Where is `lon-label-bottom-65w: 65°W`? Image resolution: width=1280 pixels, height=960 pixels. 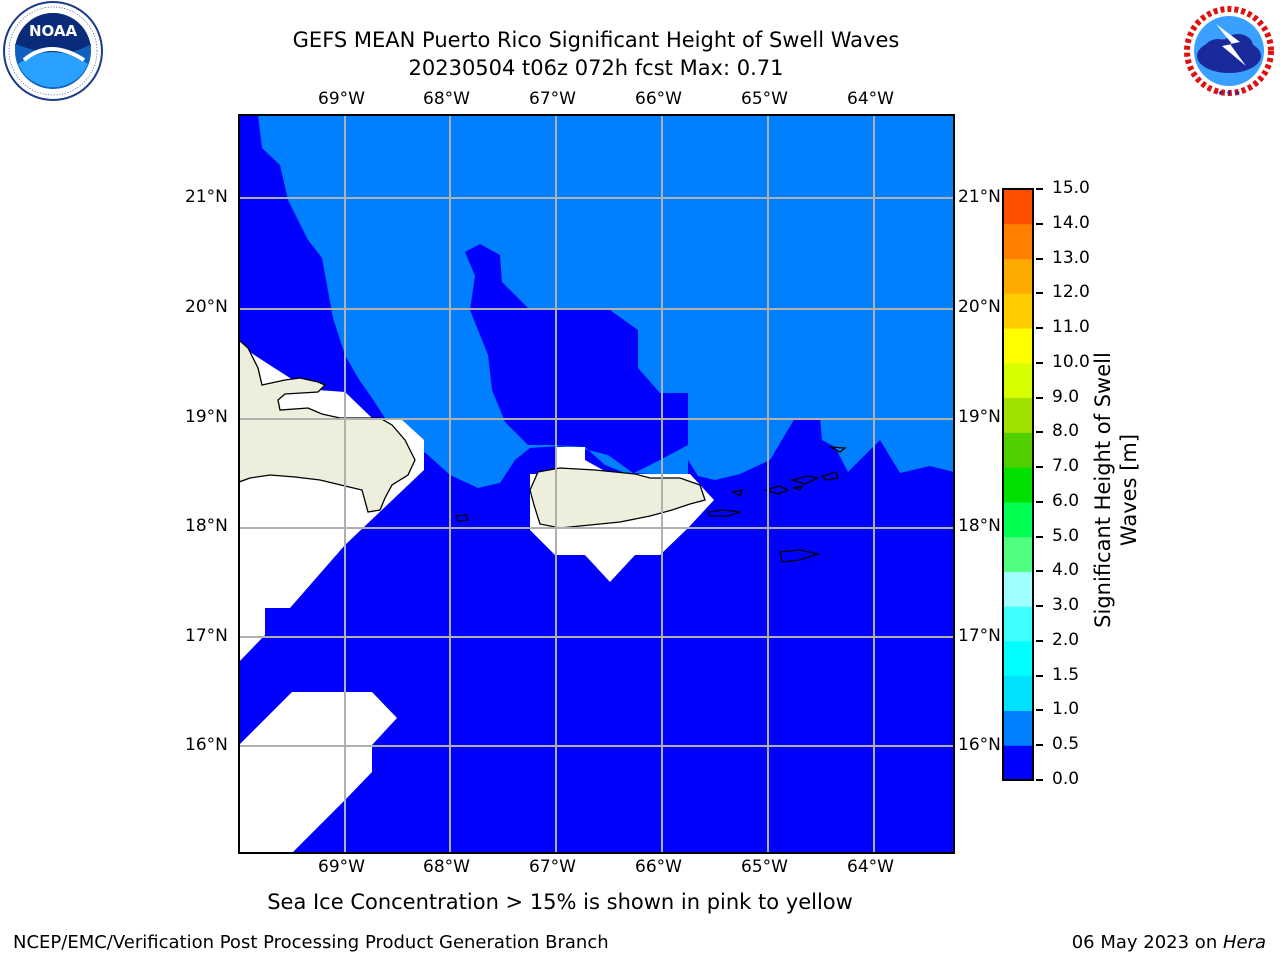 lon-label-bottom-65w: 65°W is located at coordinates (764, 867).